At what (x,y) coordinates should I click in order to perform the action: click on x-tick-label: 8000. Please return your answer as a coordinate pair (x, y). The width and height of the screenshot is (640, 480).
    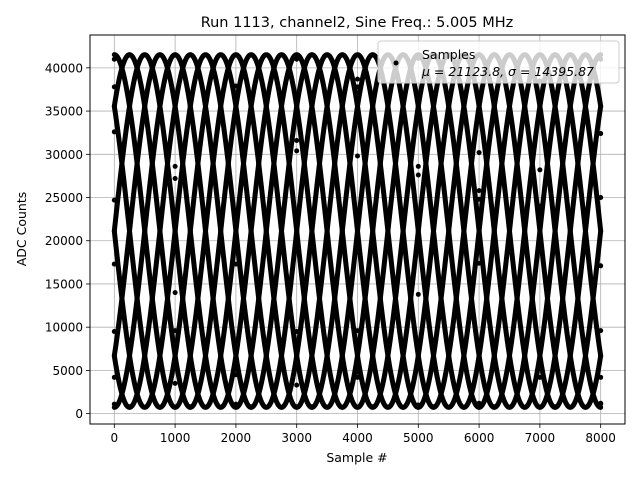
    Looking at the image, I should click on (600, 438).